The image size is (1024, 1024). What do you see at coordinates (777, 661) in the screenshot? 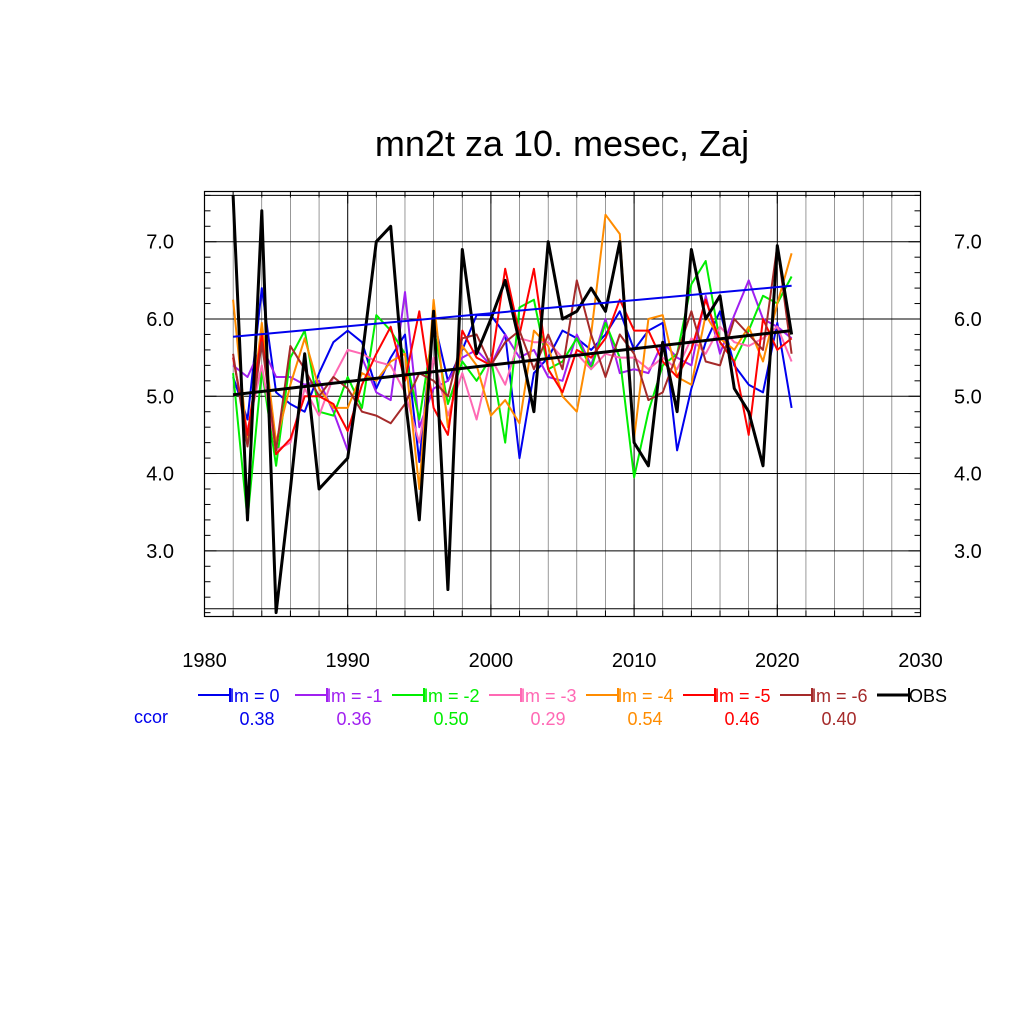
I see `x-tick-label: 2020` at bounding box center [777, 661].